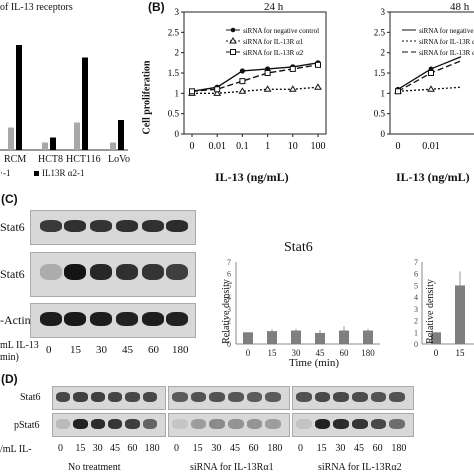 Image resolution: width=474 pixels, height=474 pixels. Describe the element at coordinates (416, 274) in the screenshot. I see `panel-c-right-ytick-6: 6` at that location.